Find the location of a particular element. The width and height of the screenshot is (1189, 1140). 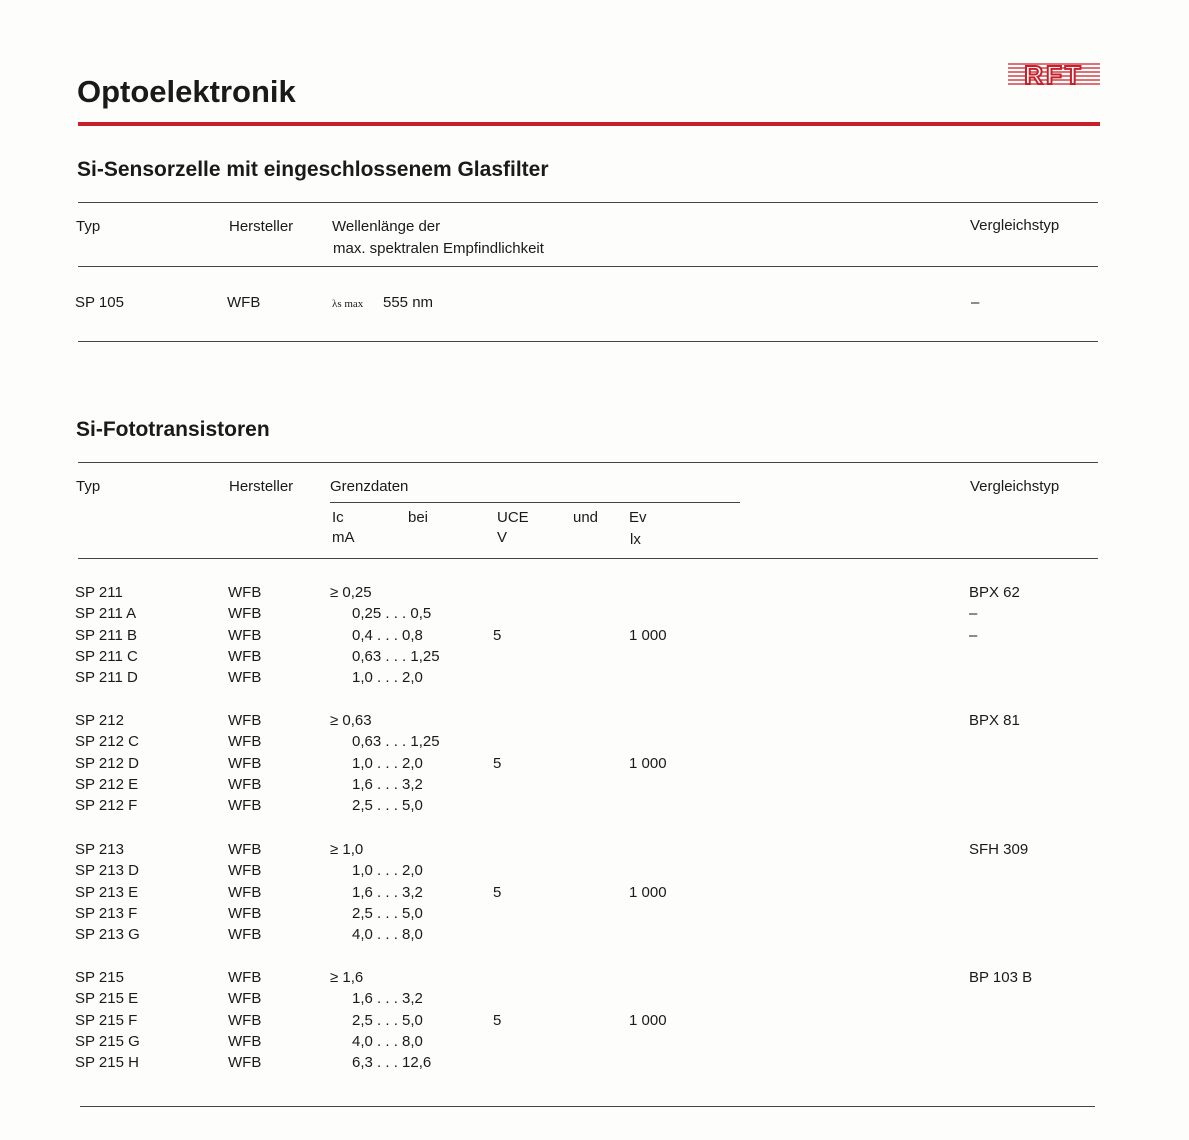

section-title-fototransistoren: Si-Fototransistoren is located at coordinates (173, 429).